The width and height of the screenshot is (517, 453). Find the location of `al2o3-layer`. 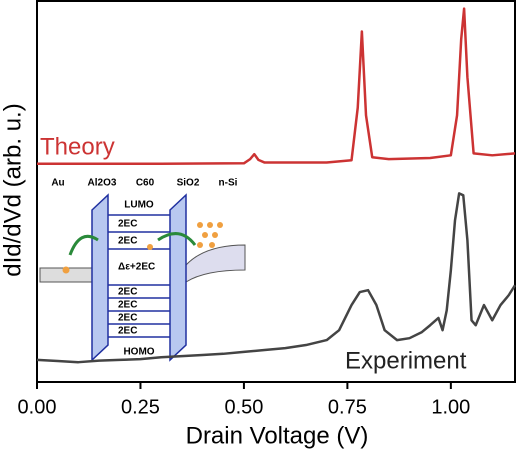

al2o3-layer is located at coordinates (100, 277).